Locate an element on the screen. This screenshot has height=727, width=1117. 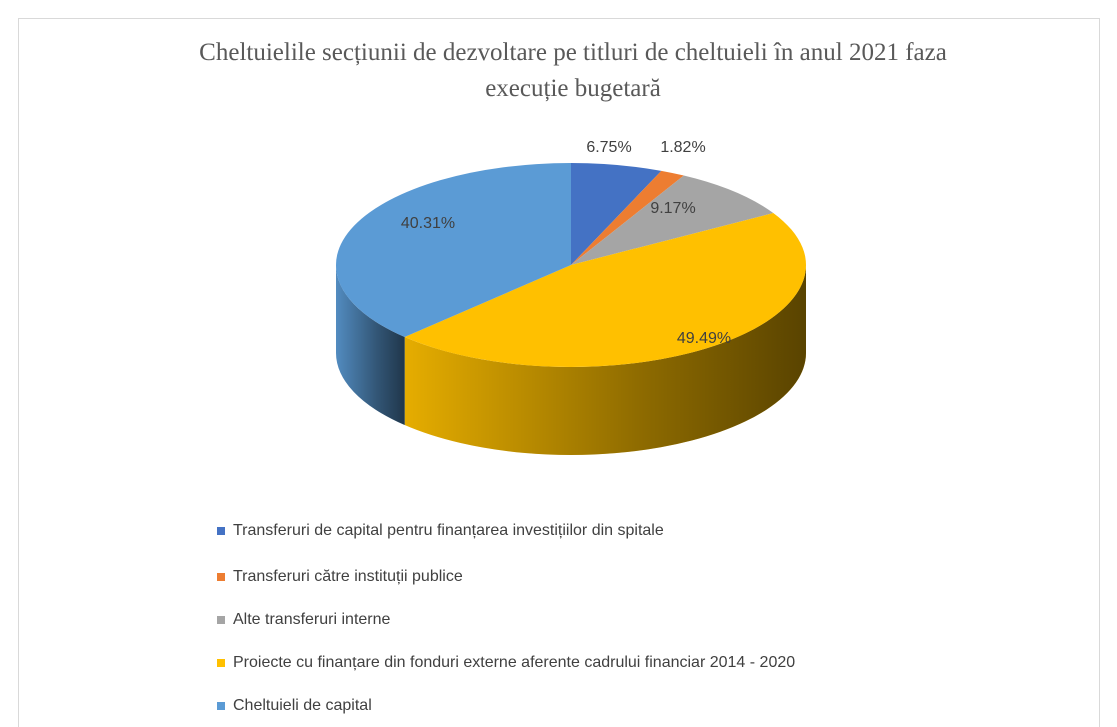
data-label: 9.17% is located at coordinates (672, 208).